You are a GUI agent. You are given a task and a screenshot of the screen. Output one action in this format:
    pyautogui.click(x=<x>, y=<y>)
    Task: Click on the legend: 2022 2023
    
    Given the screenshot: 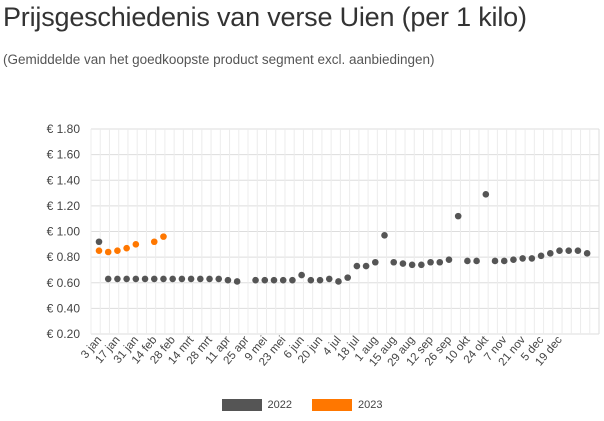 What is the action you would take?
    pyautogui.click(x=302, y=405)
    